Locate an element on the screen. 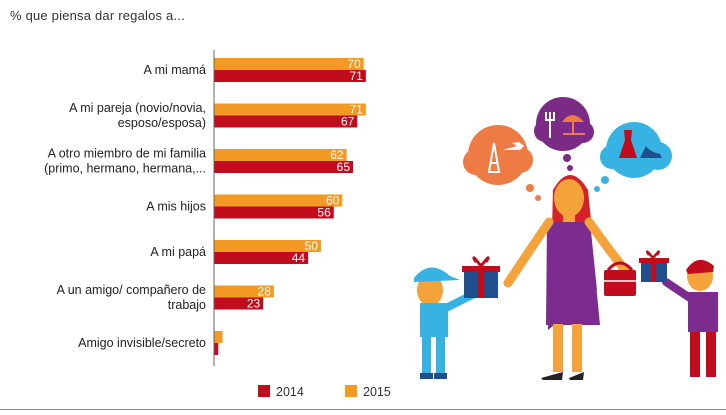 This screenshot has width=726, height=415. category-label: Amigo invisible/secreto is located at coordinates (142, 343).